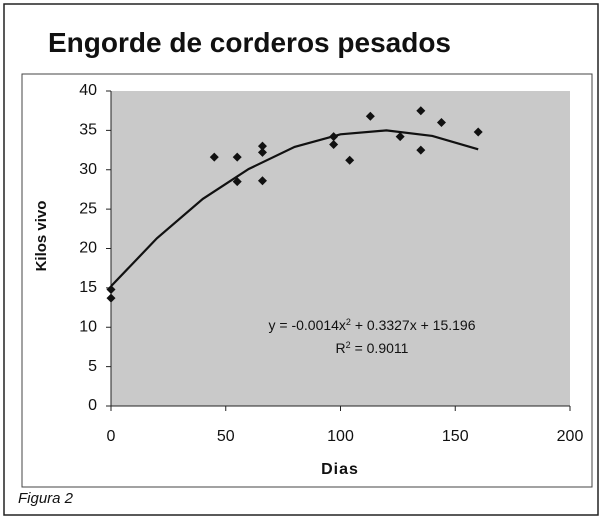  What do you see at coordinates (88, 248) in the screenshot?
I see `y-tick-label: 20` at bounding box center [88, 248].